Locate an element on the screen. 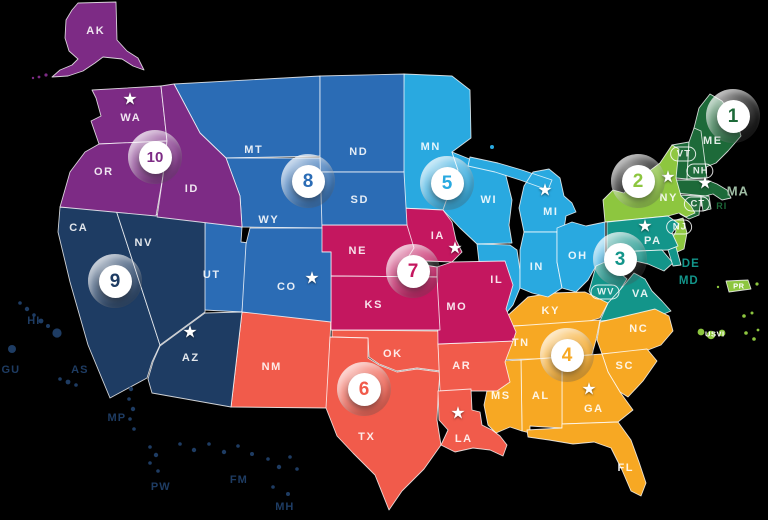 The image size is (768, 520). state-fl is located at coordinates (586, 459).